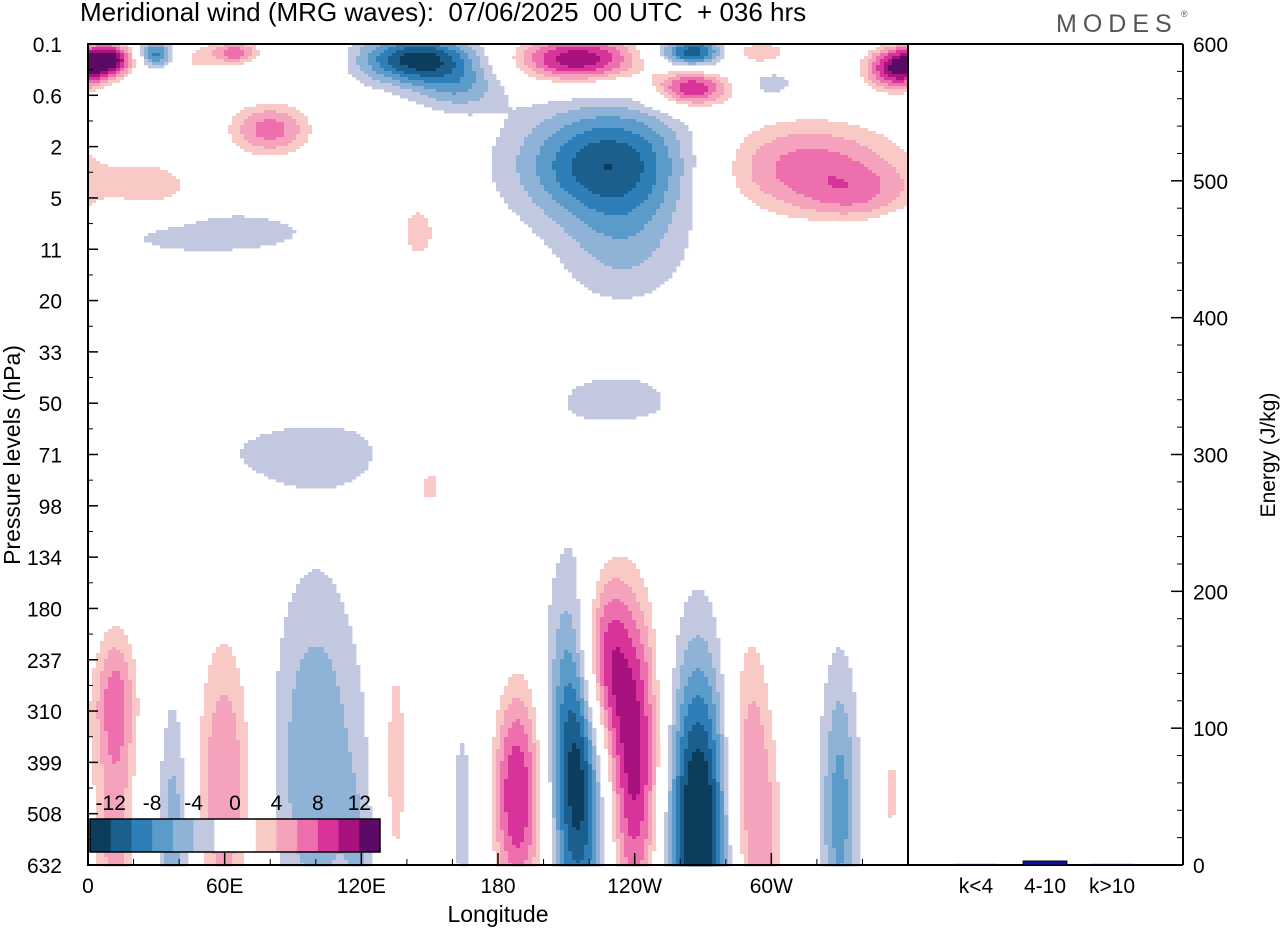  What do you see at coordinates (1210, 592) in the screenshot?
I see `energy-tick-label: 200` at bounding box center [1210, 592].